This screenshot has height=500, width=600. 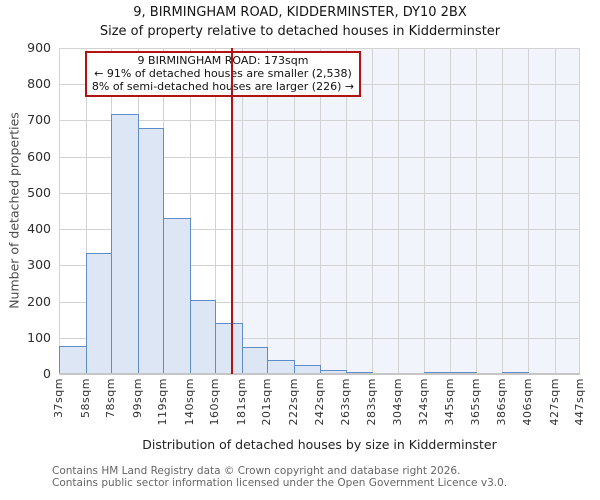 What do you see at coordinates (39, 192) in the screenshot?
I see `y-tick-label: 500` at bounding box center [39, 192].